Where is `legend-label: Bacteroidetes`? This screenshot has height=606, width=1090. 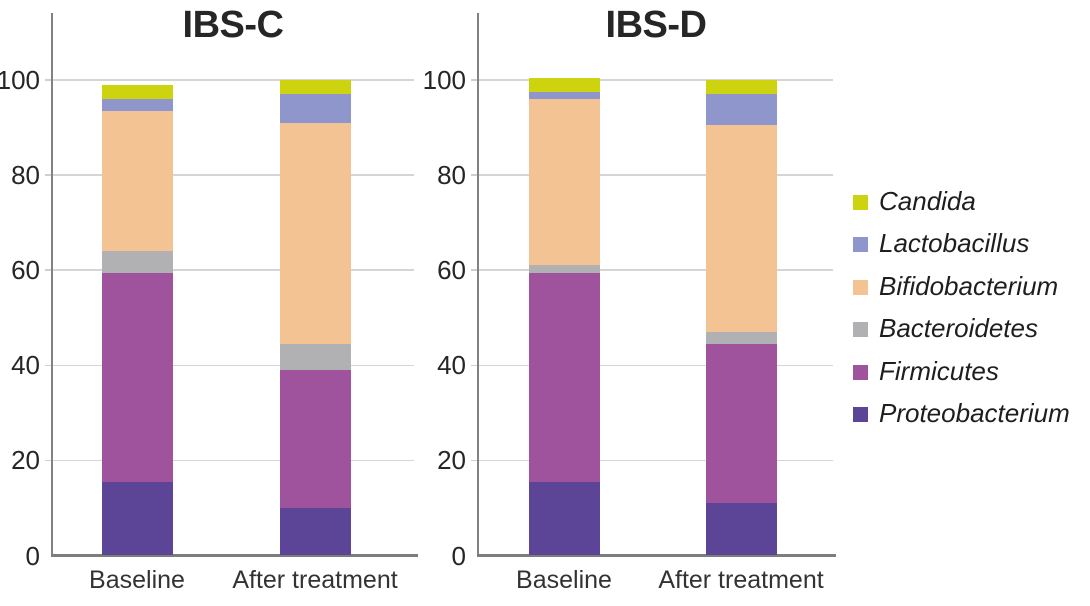 legend-label: Bacteroidetes is located at coordinates (958, 328).